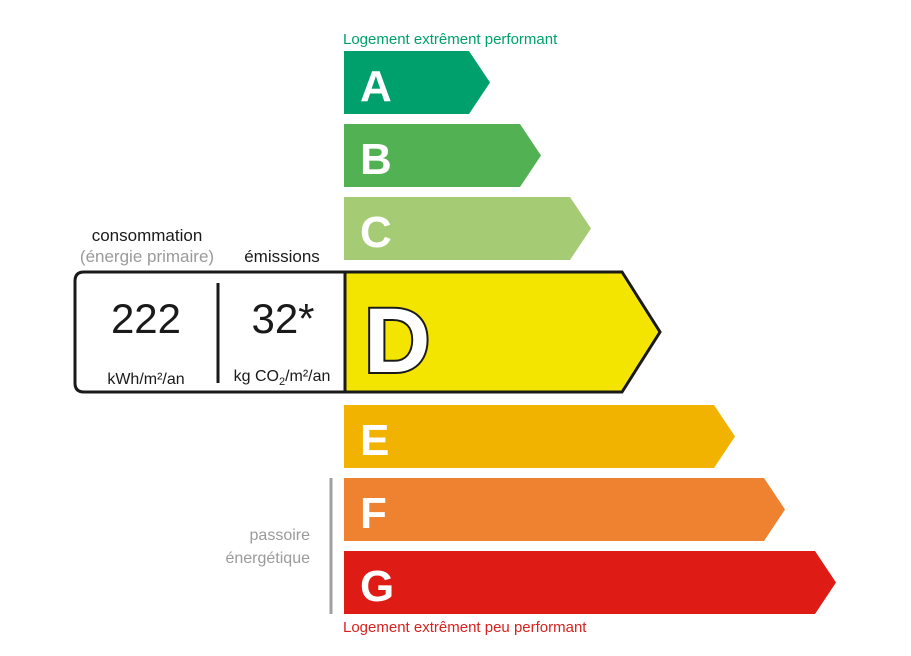 This screenshot has height=656, width=911. What do you see at coordinates (373, 513) in the screenshot?
I see `class-letter-f: F` at bounding box center [373, 513].